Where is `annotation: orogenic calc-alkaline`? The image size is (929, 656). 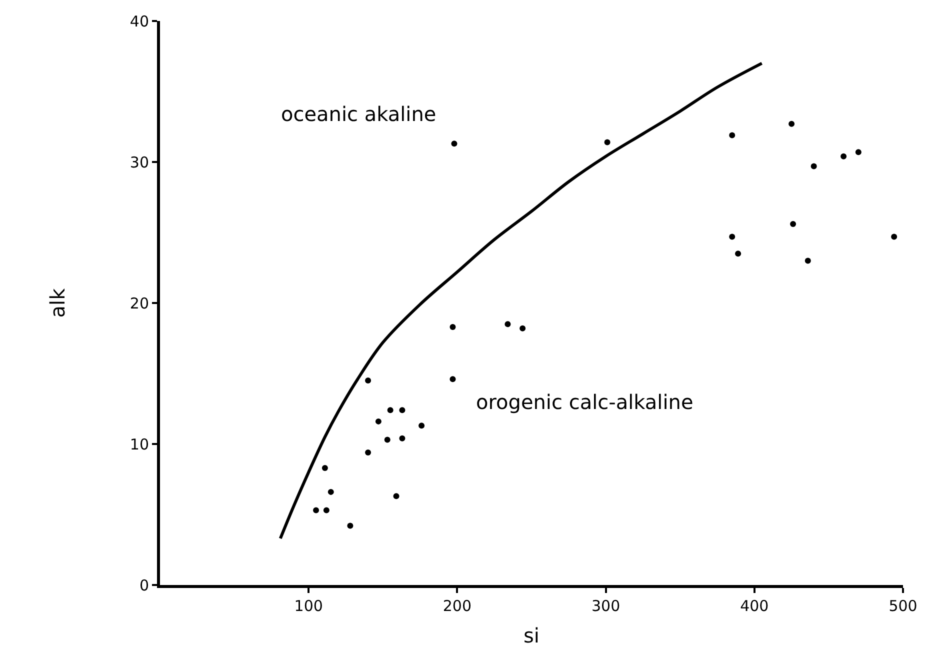
annotation: orogenic calc-alkaline is located at coordinates (585, 402).